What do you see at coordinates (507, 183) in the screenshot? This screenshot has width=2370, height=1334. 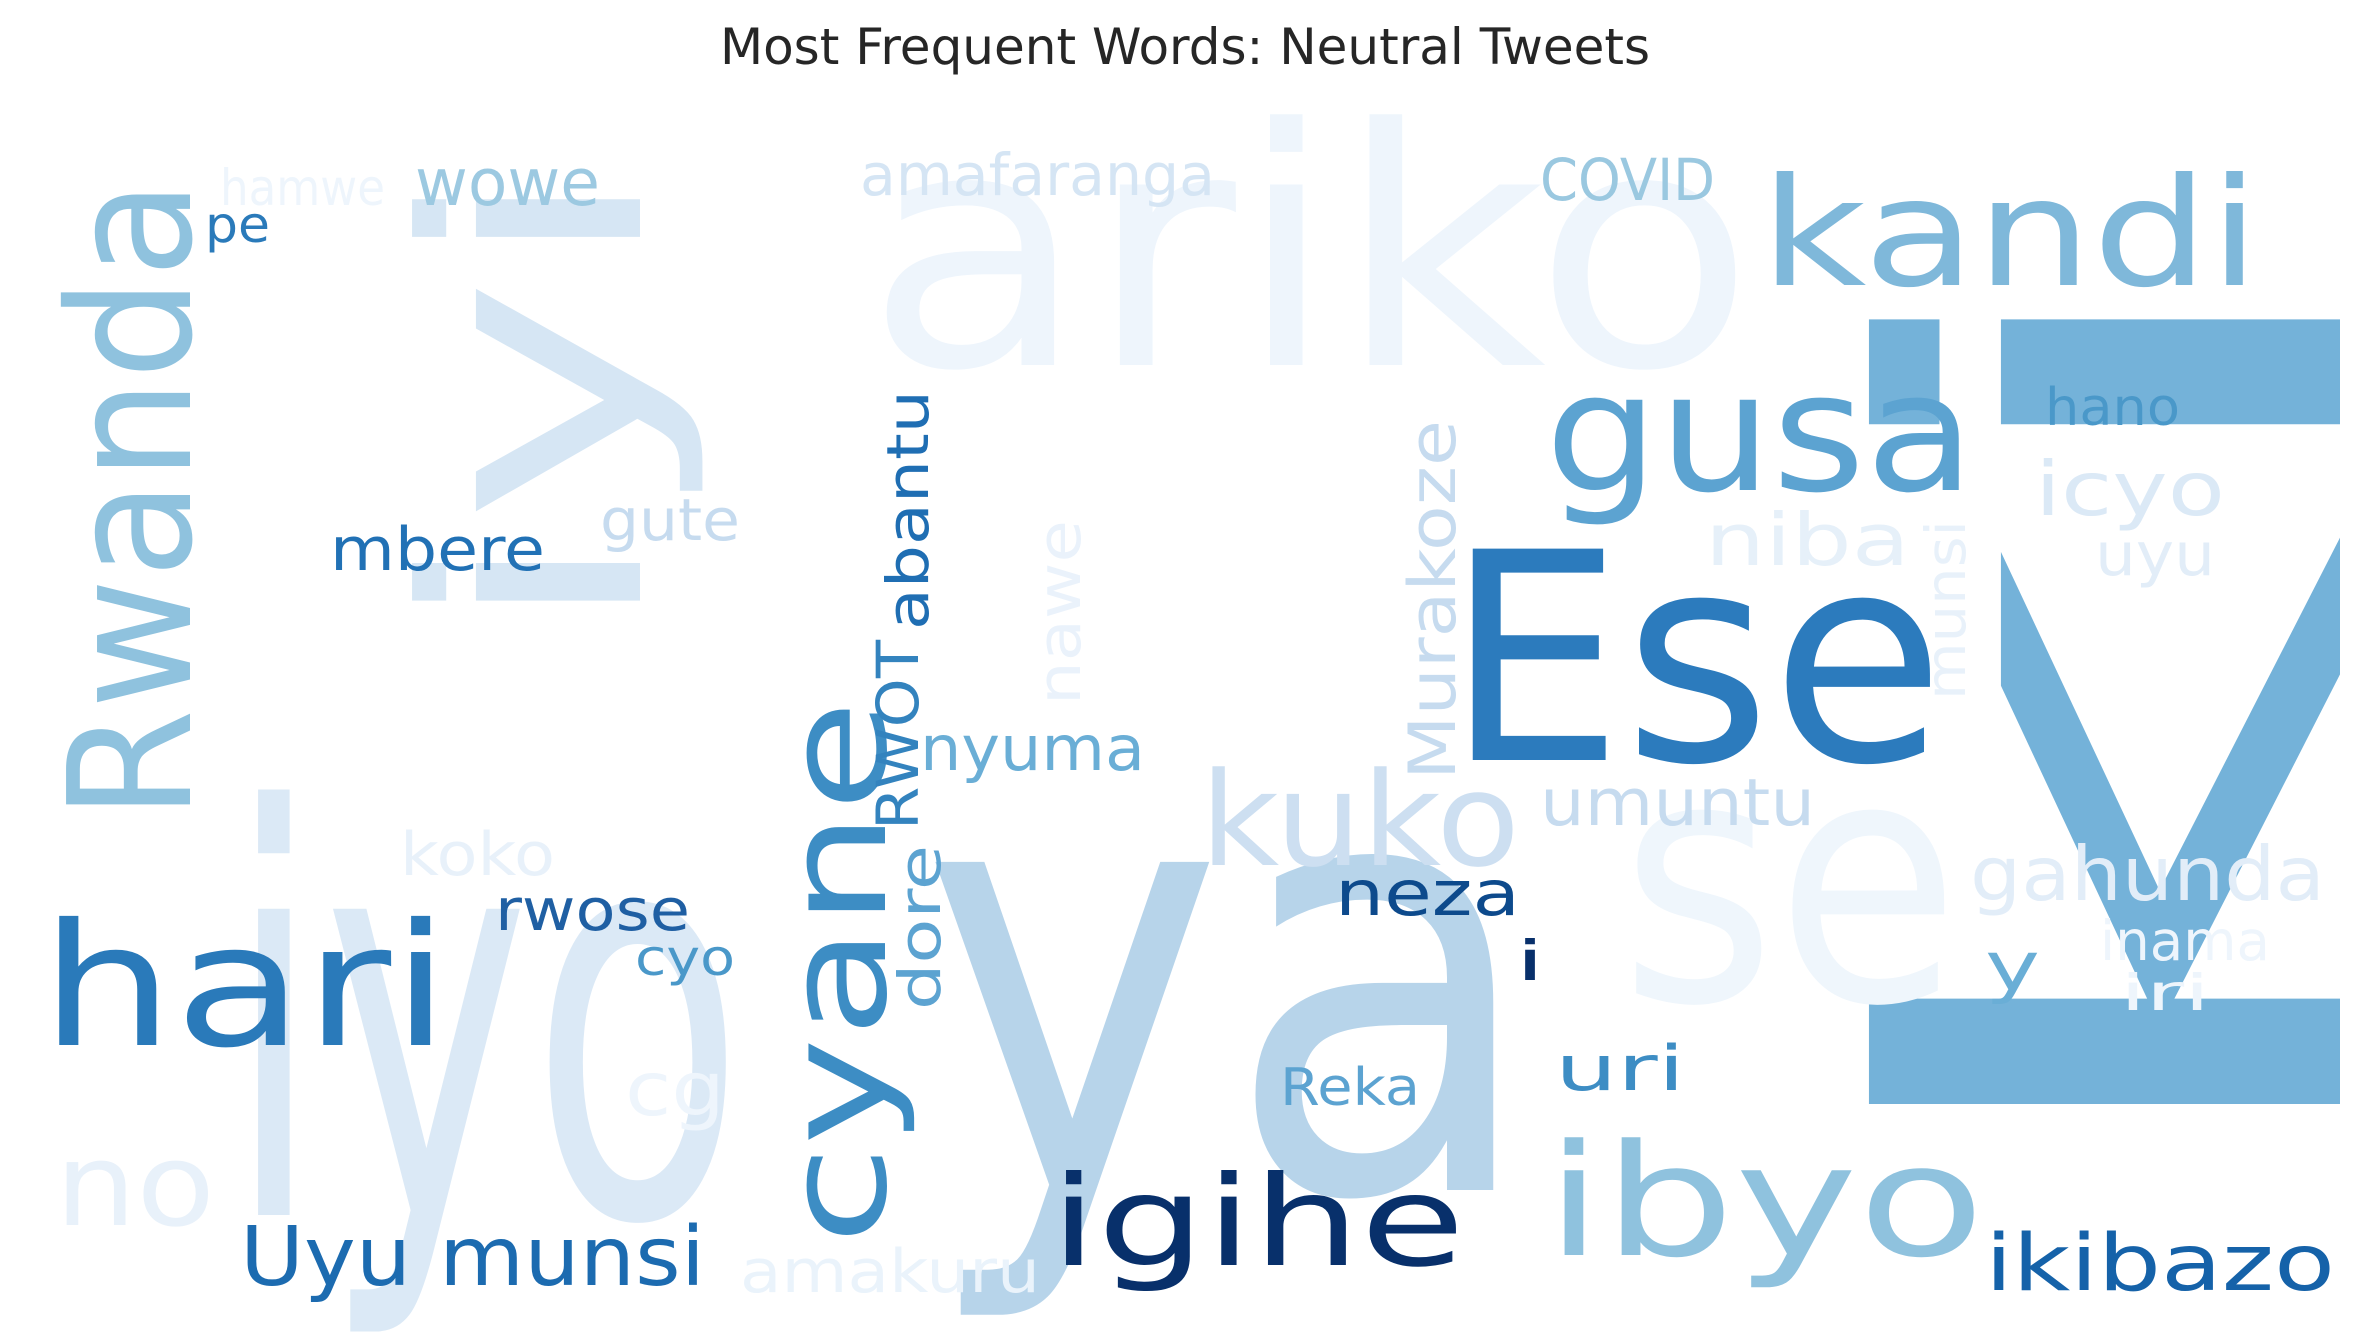 I see `word-wowe: wowe` at bounding box center [507, 183].